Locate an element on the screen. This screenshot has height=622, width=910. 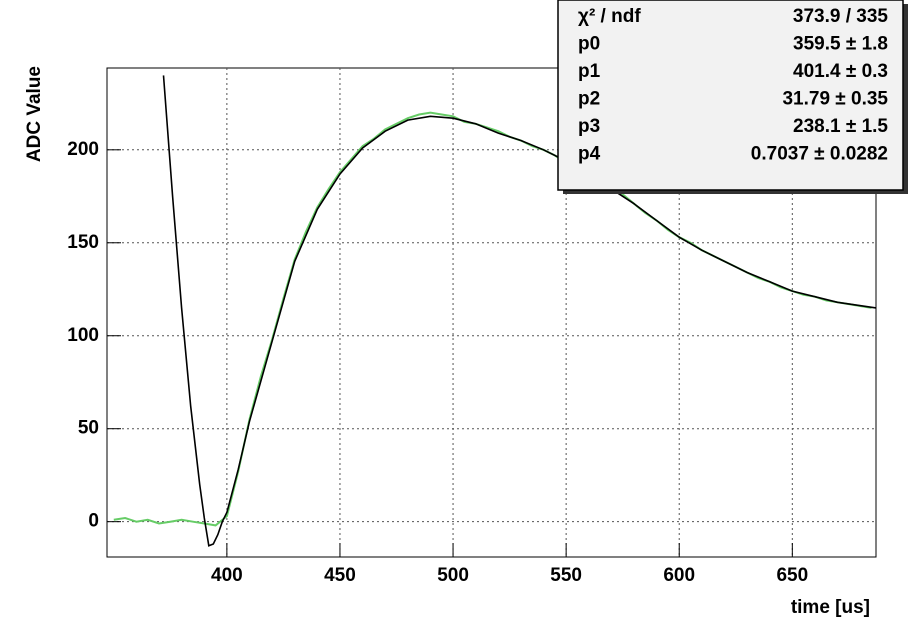
stats-label: p3 is located at coordinates (589, 126).